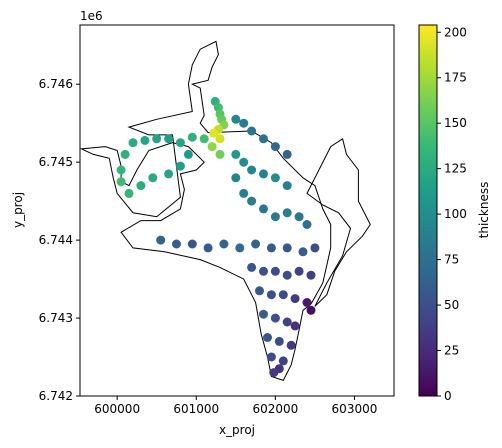  What do you see at coordinates (56, 396) in the screenshot?
I see `y-tick-label: 6.742` at bounding box center [56, 396].